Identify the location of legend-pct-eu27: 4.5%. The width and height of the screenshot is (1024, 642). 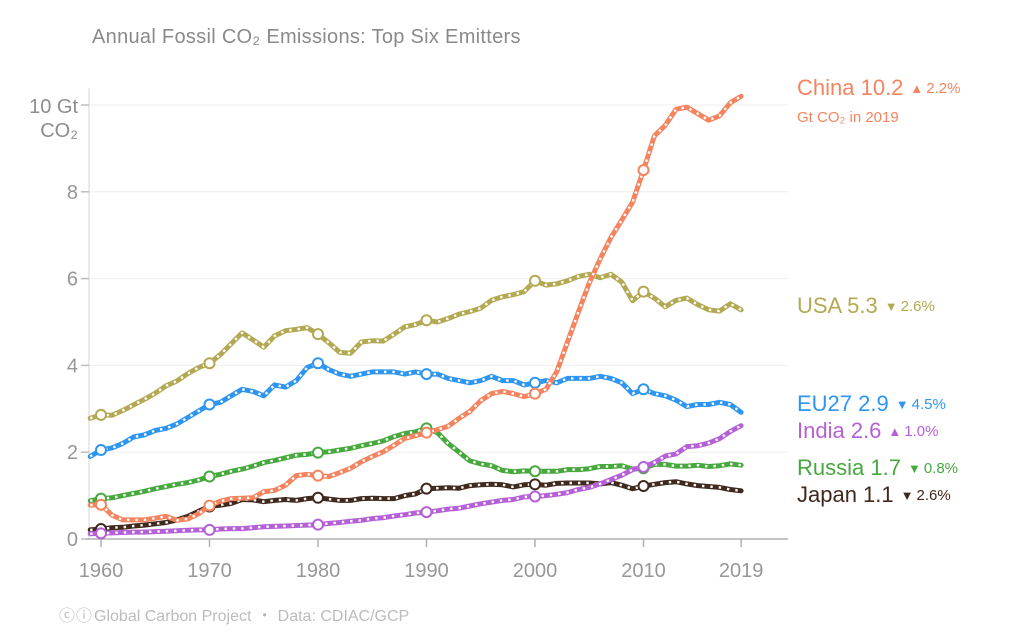
(928, 404).